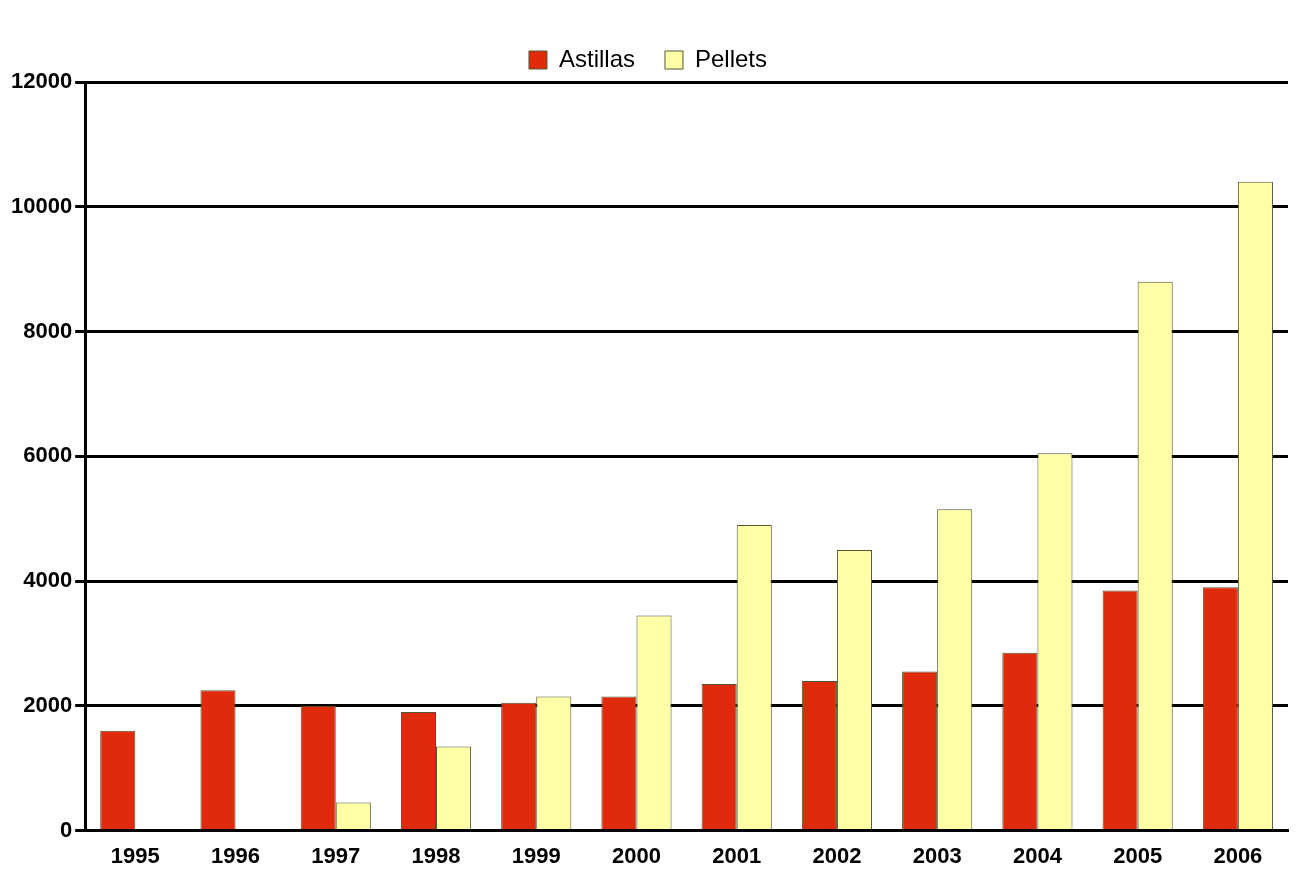 Image resolution: width=1309 pixels, height=885 pixels. What do you see at coordinates (236, 855) in the screenshot?
I see `x-tick-label: 1996` at bounding box center [236, 855].